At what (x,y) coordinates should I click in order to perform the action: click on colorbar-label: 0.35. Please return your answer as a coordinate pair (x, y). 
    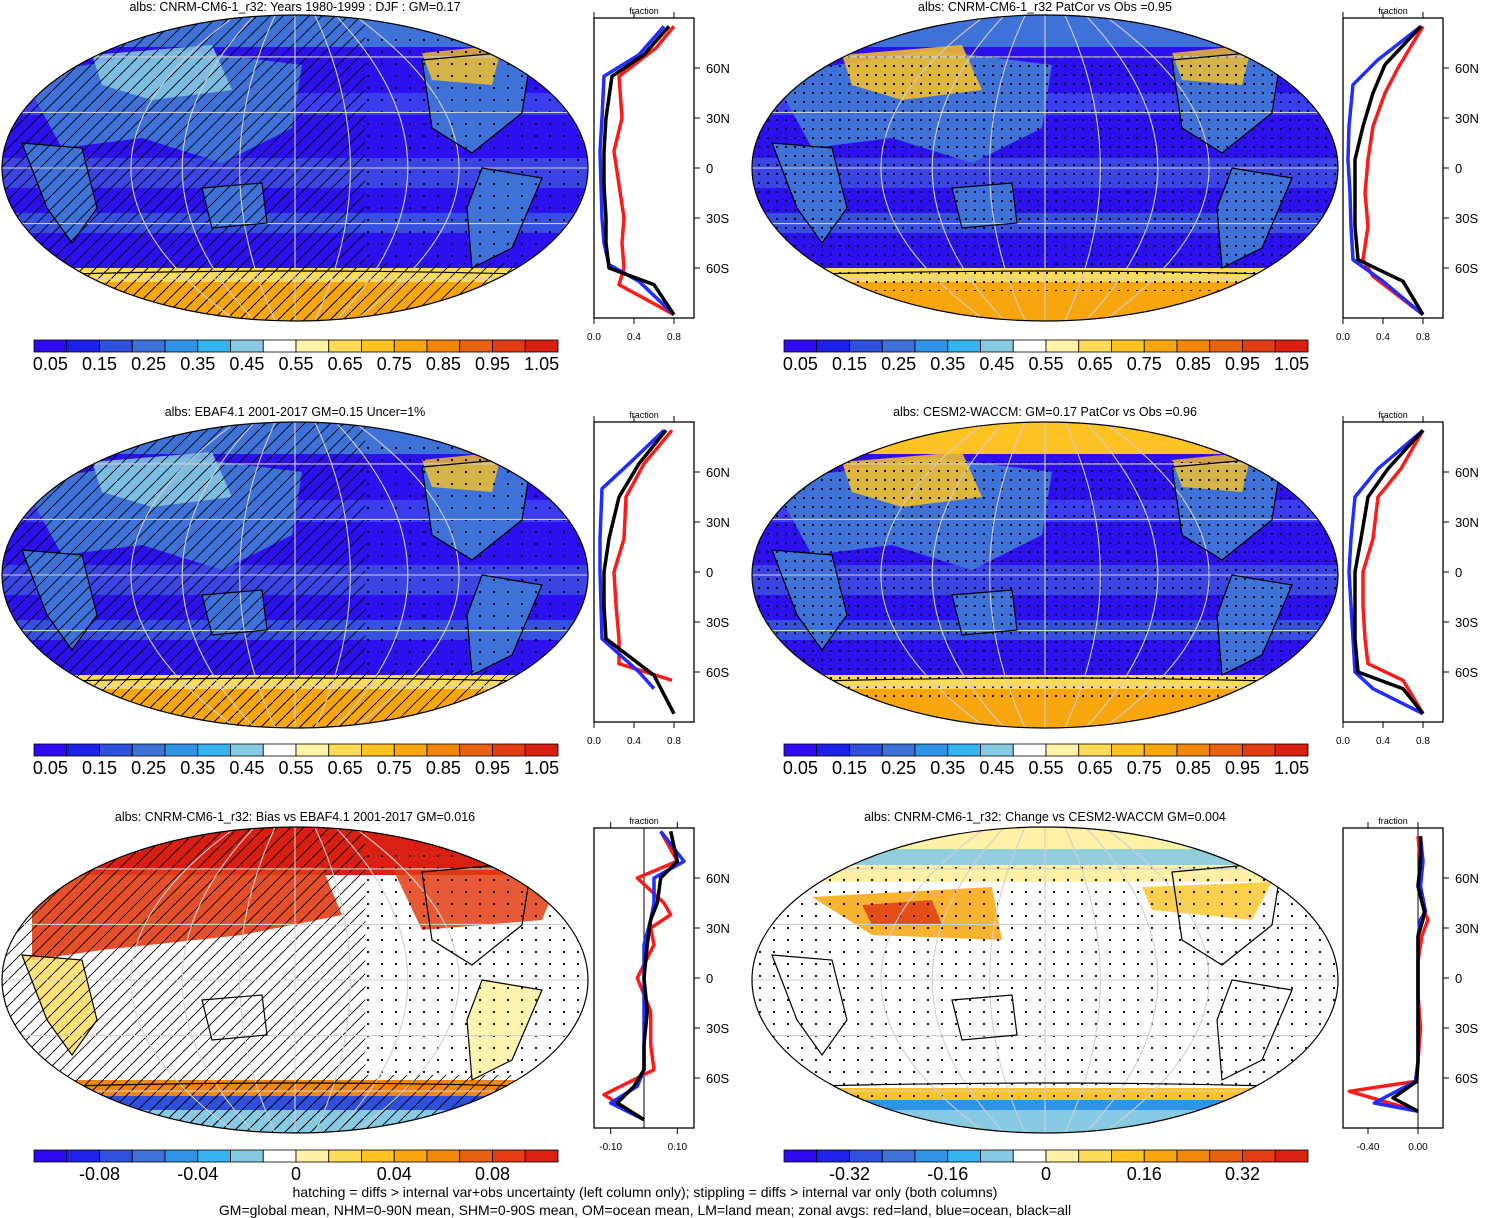
    Looking at the image, I should click on (948, 768).